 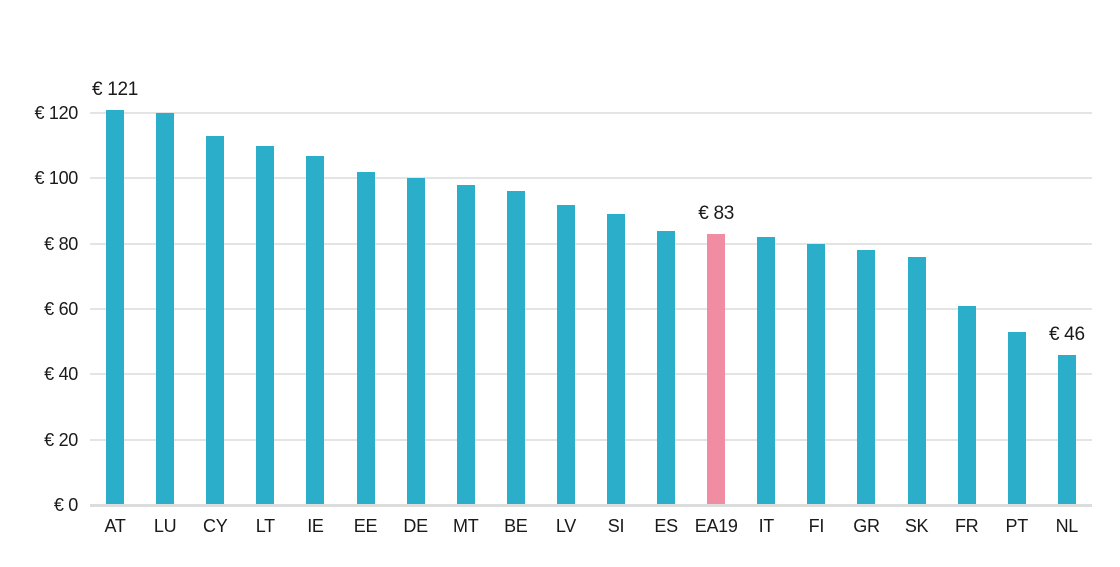 What do you see at coordinates (516, 526) in the screenshot?
I see `x-tick-label-be: BE` at bounding box center [516, 526].